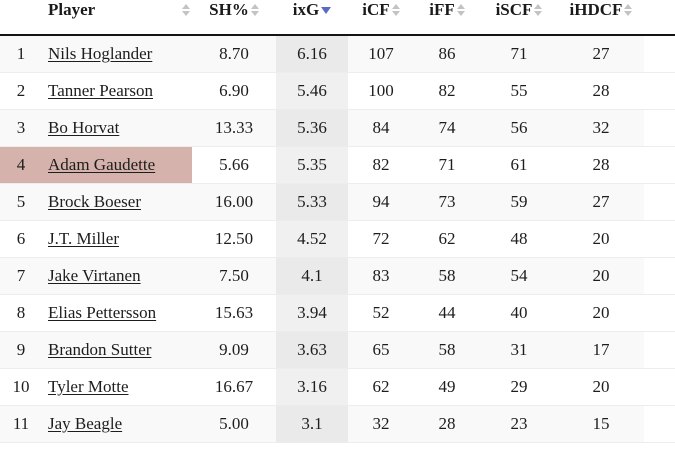 The width and height of the screenshot is (675, 452). Describe the element at coordinates (337, 313) in the screenshot. I see `table-row: 8 Elias Pettersson 15.63 3.94 52 44 40 20` at that location.